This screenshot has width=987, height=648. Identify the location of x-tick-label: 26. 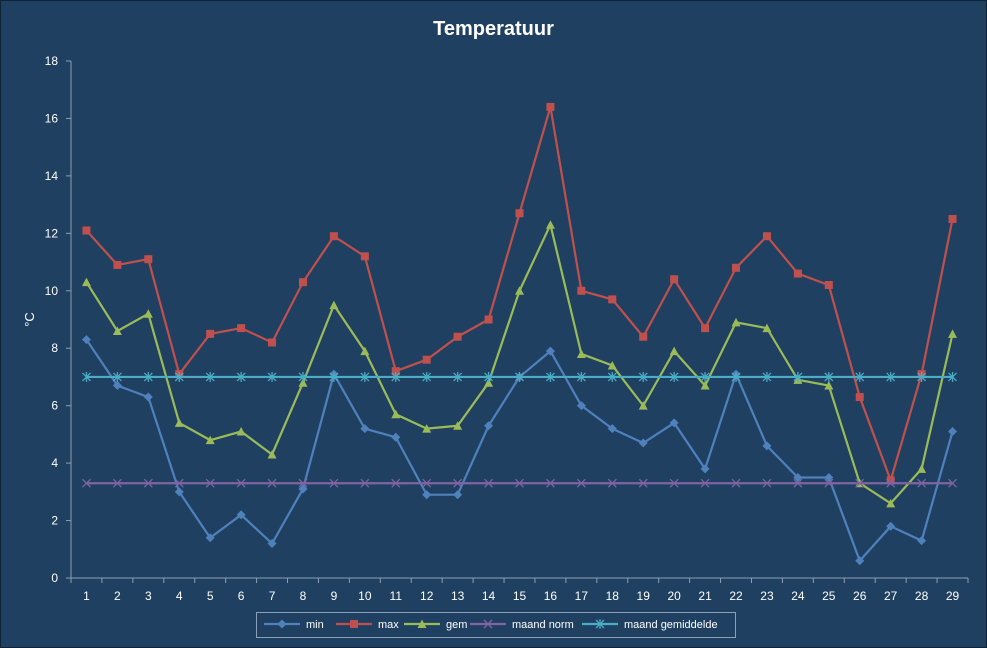
(860, 596).